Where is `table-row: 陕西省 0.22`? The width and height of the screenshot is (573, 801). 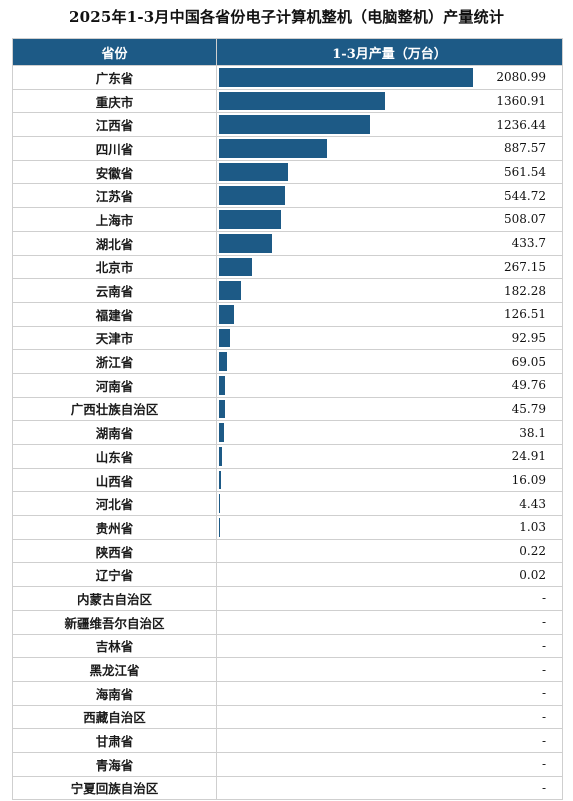
table-row: 陕西省 0.22 is located at coordinates (287, 551).